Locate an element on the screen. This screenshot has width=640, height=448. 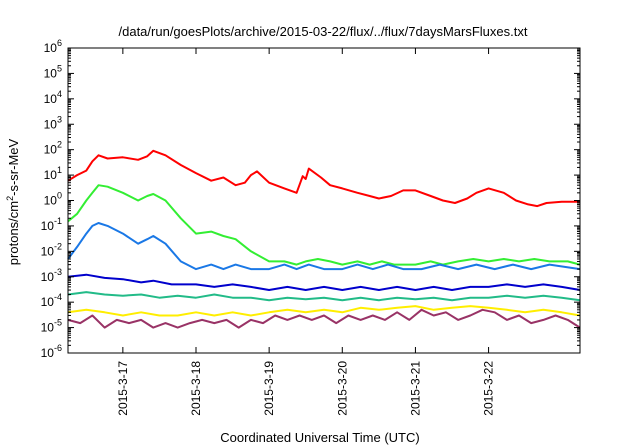
y-axis-title-rest: -s-sr-MeV is located at coordinates (13, 166).